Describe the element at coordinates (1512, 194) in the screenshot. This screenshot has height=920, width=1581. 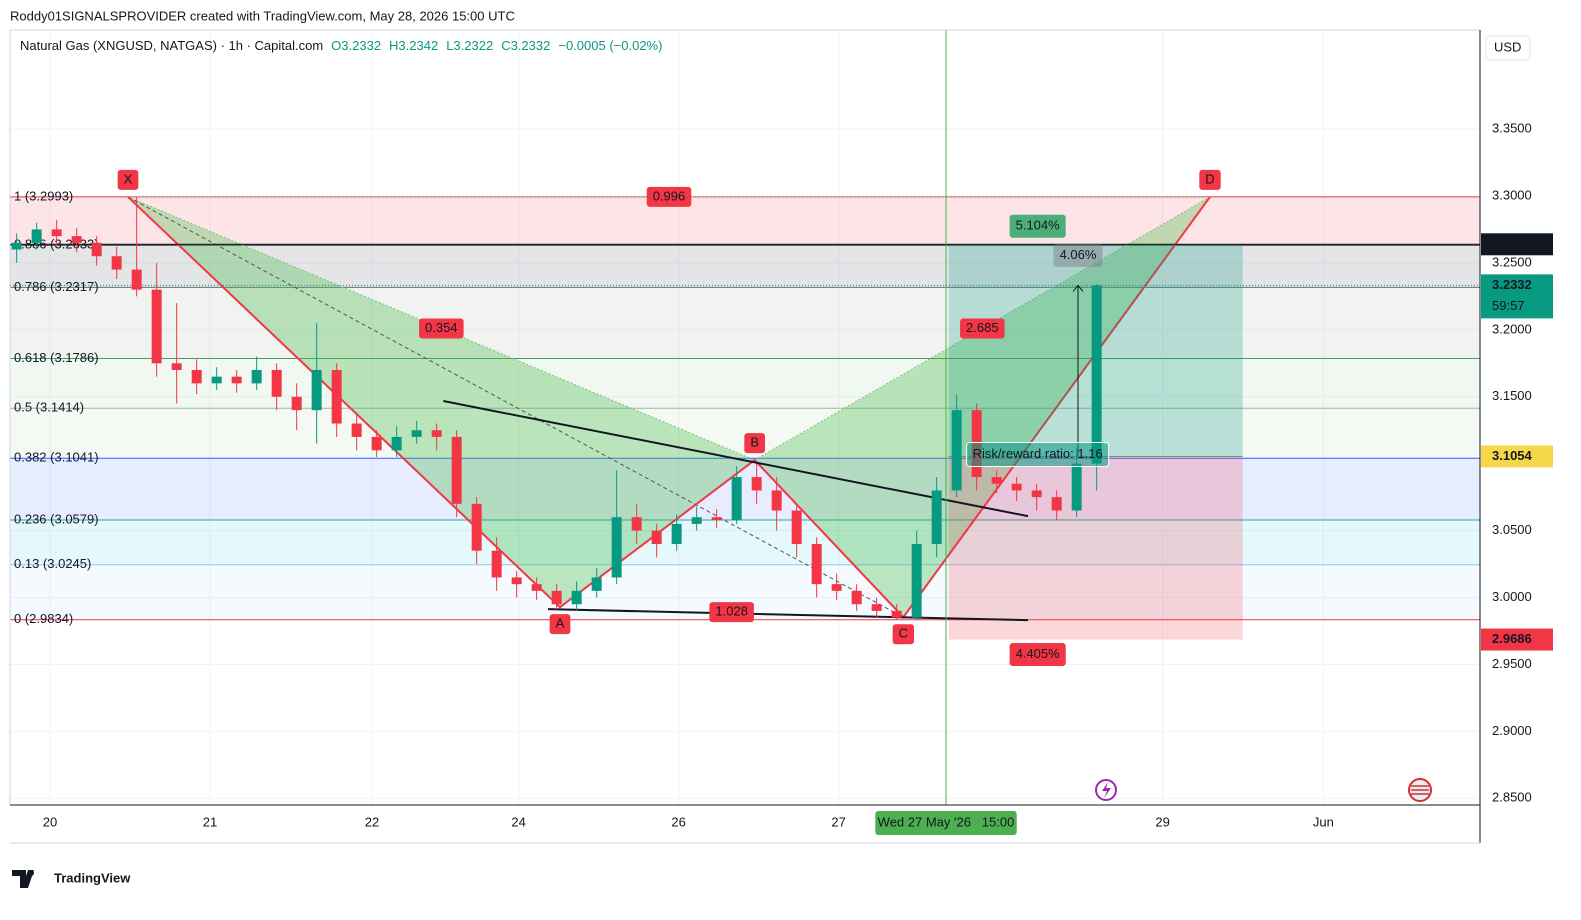
I see `y-tick-label: 3.3000` at that location.